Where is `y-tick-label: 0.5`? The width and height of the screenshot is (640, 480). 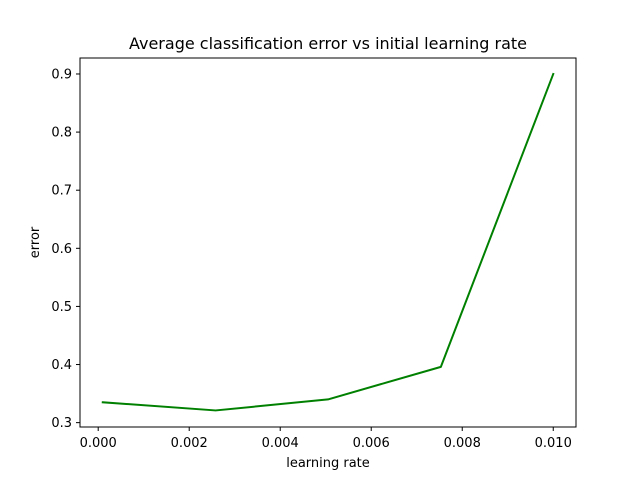
y-tick-label: 0.5 is located at coordinates (61, 307).